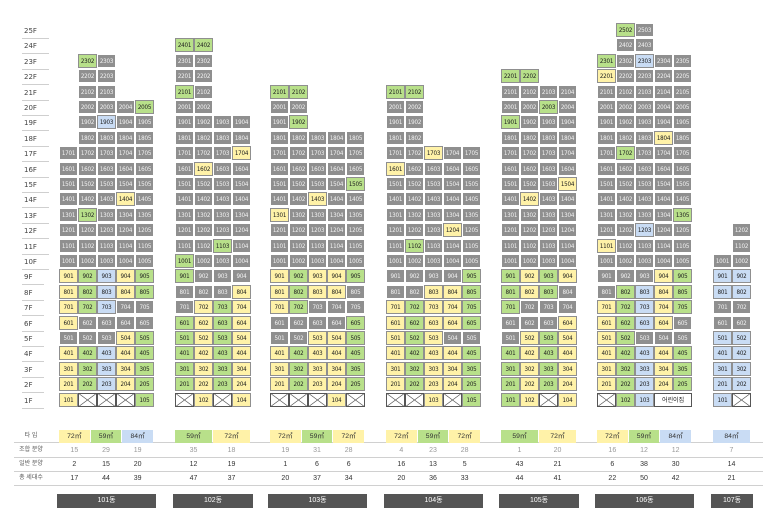 The image size is (773, 532). What do you see at coordinates (731, 450) in the screenshot?
I see `union-value: 7` at bounding box center [731, 450].